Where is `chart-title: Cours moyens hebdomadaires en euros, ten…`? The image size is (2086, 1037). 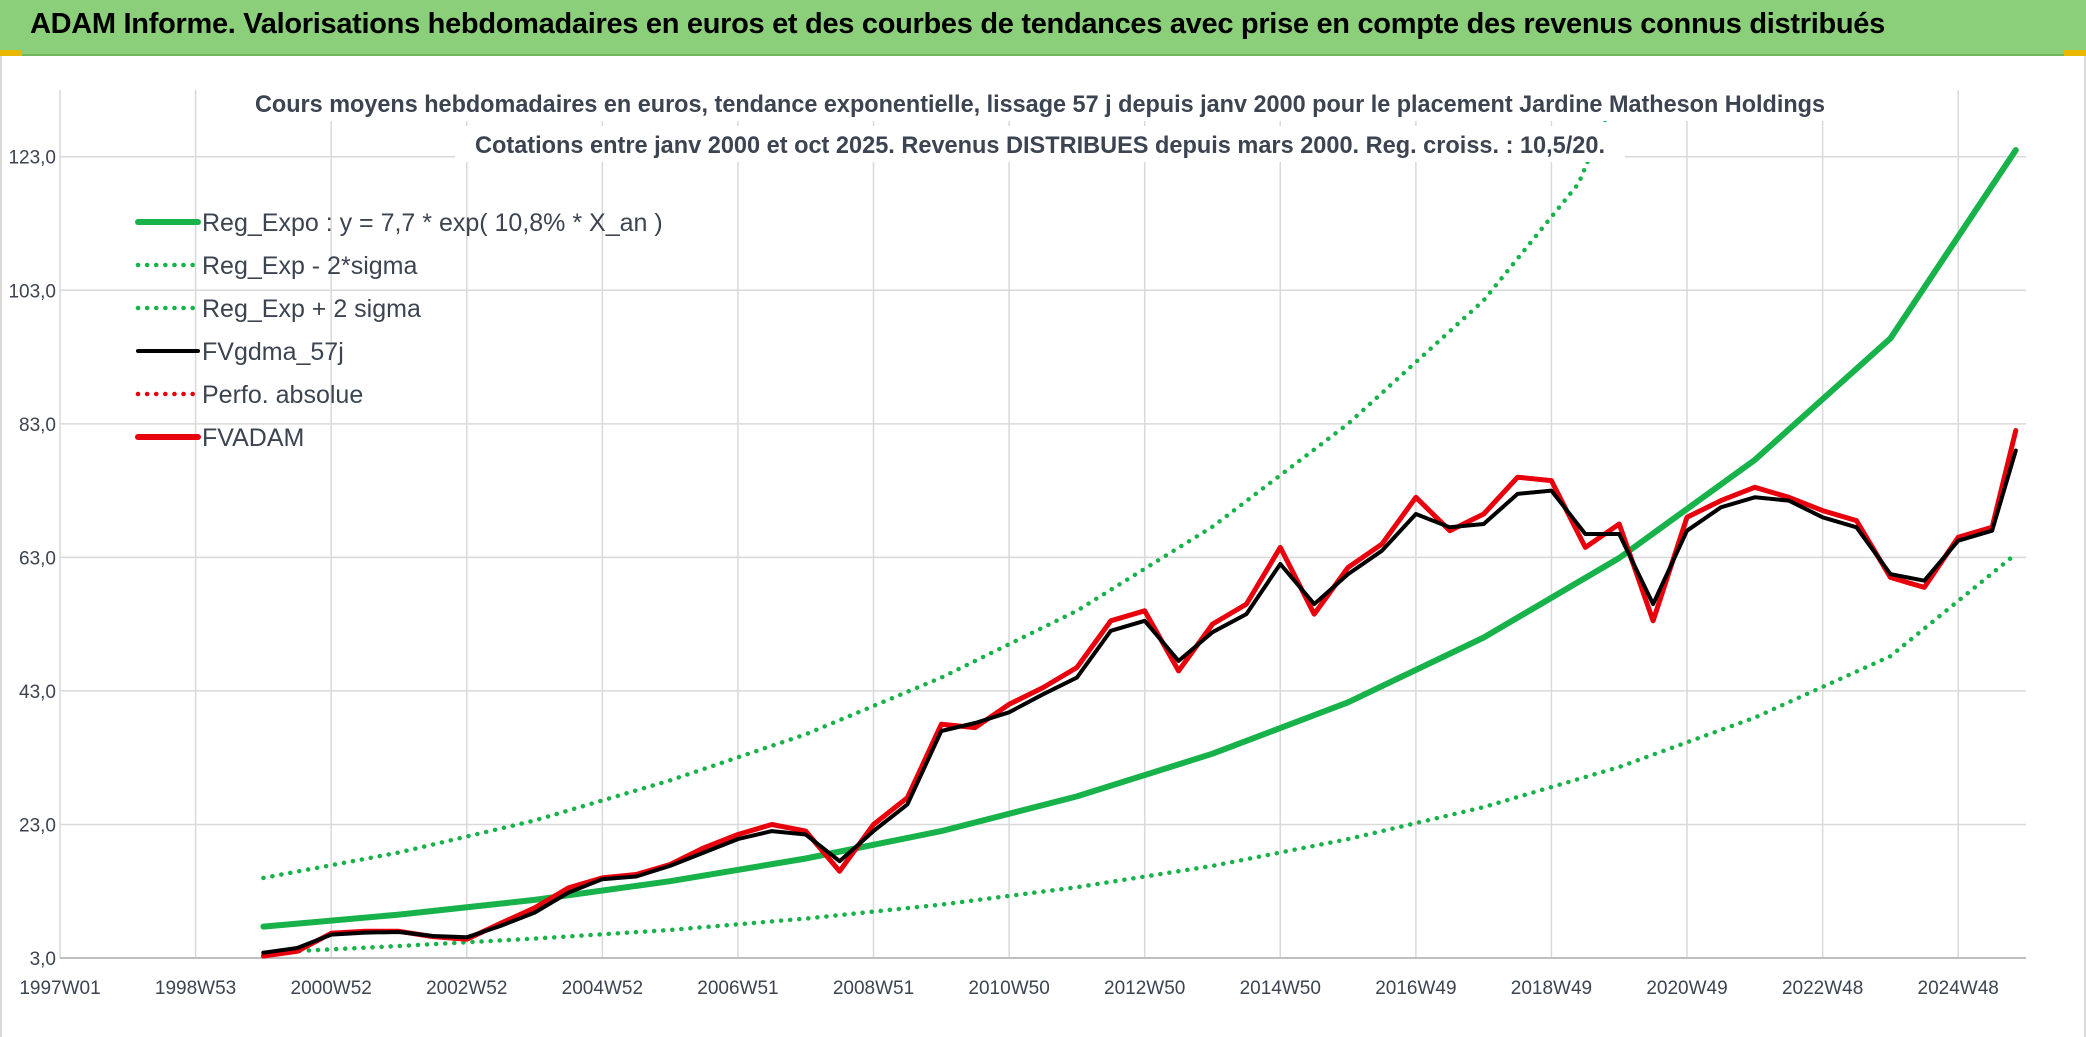
chart-title: Cours moyens hebdomadaires en euros, ten… is located at coordinates (1040, 104).